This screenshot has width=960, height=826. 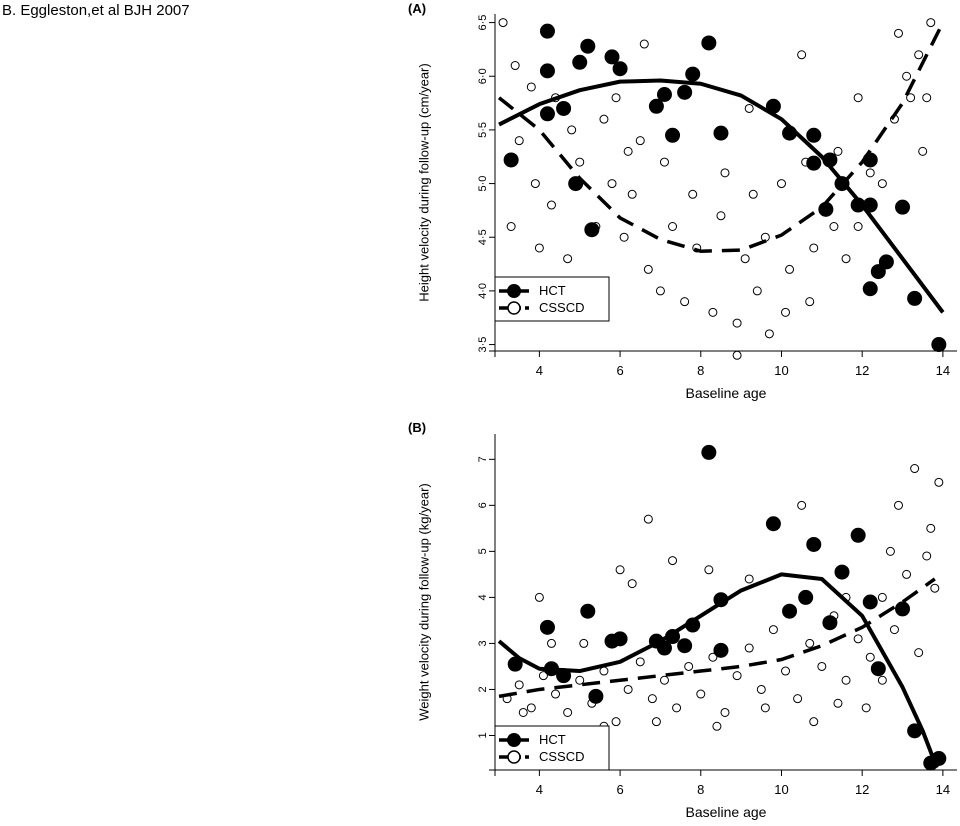 What do you see at coordinates (721, 196) in the screenshot?
I see `trend-line-hct` at bounding box center [721, 196].